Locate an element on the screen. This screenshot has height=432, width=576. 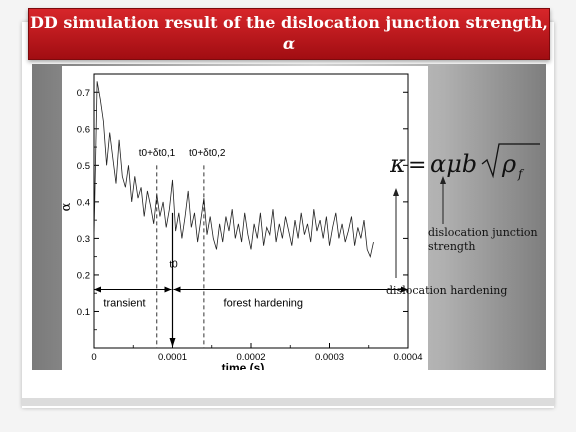
y-tick-label: 0.7 is located at coordinates (83, 93).